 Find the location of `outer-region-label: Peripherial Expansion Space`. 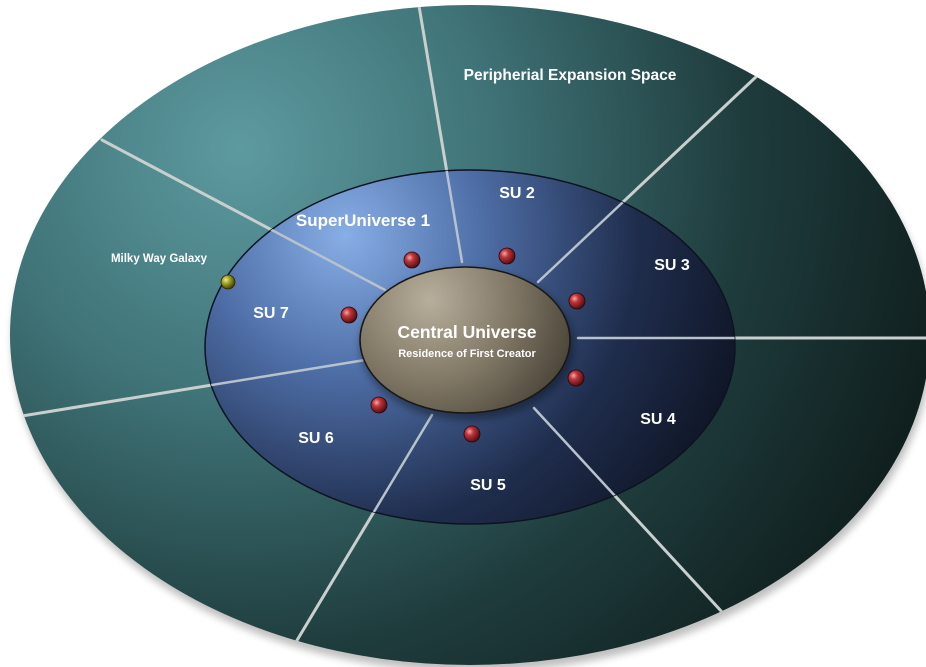

outer-region-label: Peripherial Expansion Space is located at coordinates (570, 75).